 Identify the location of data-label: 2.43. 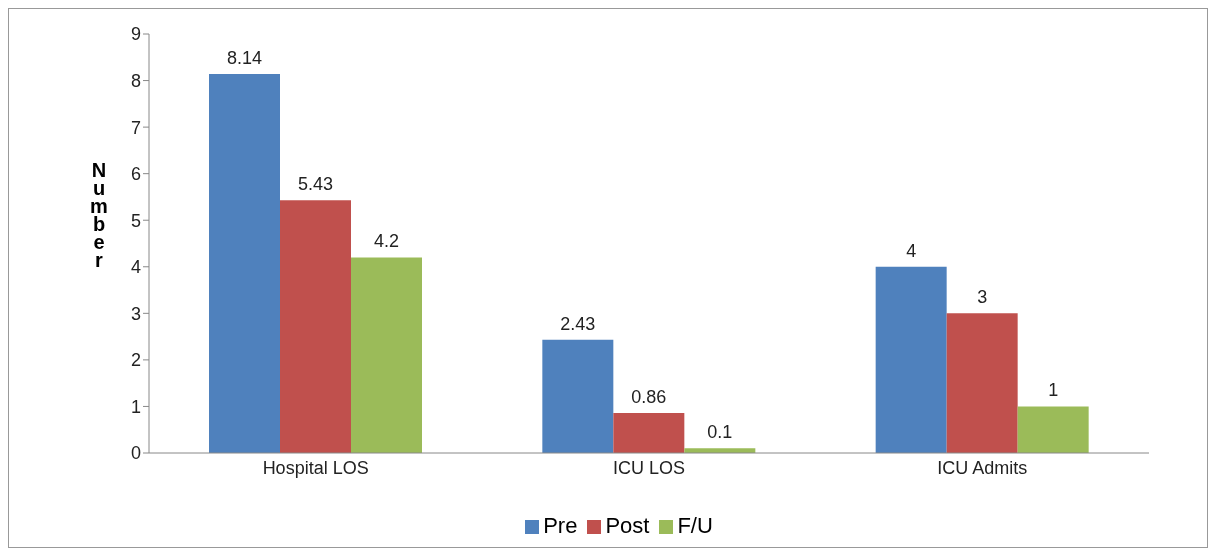
(578, 323).